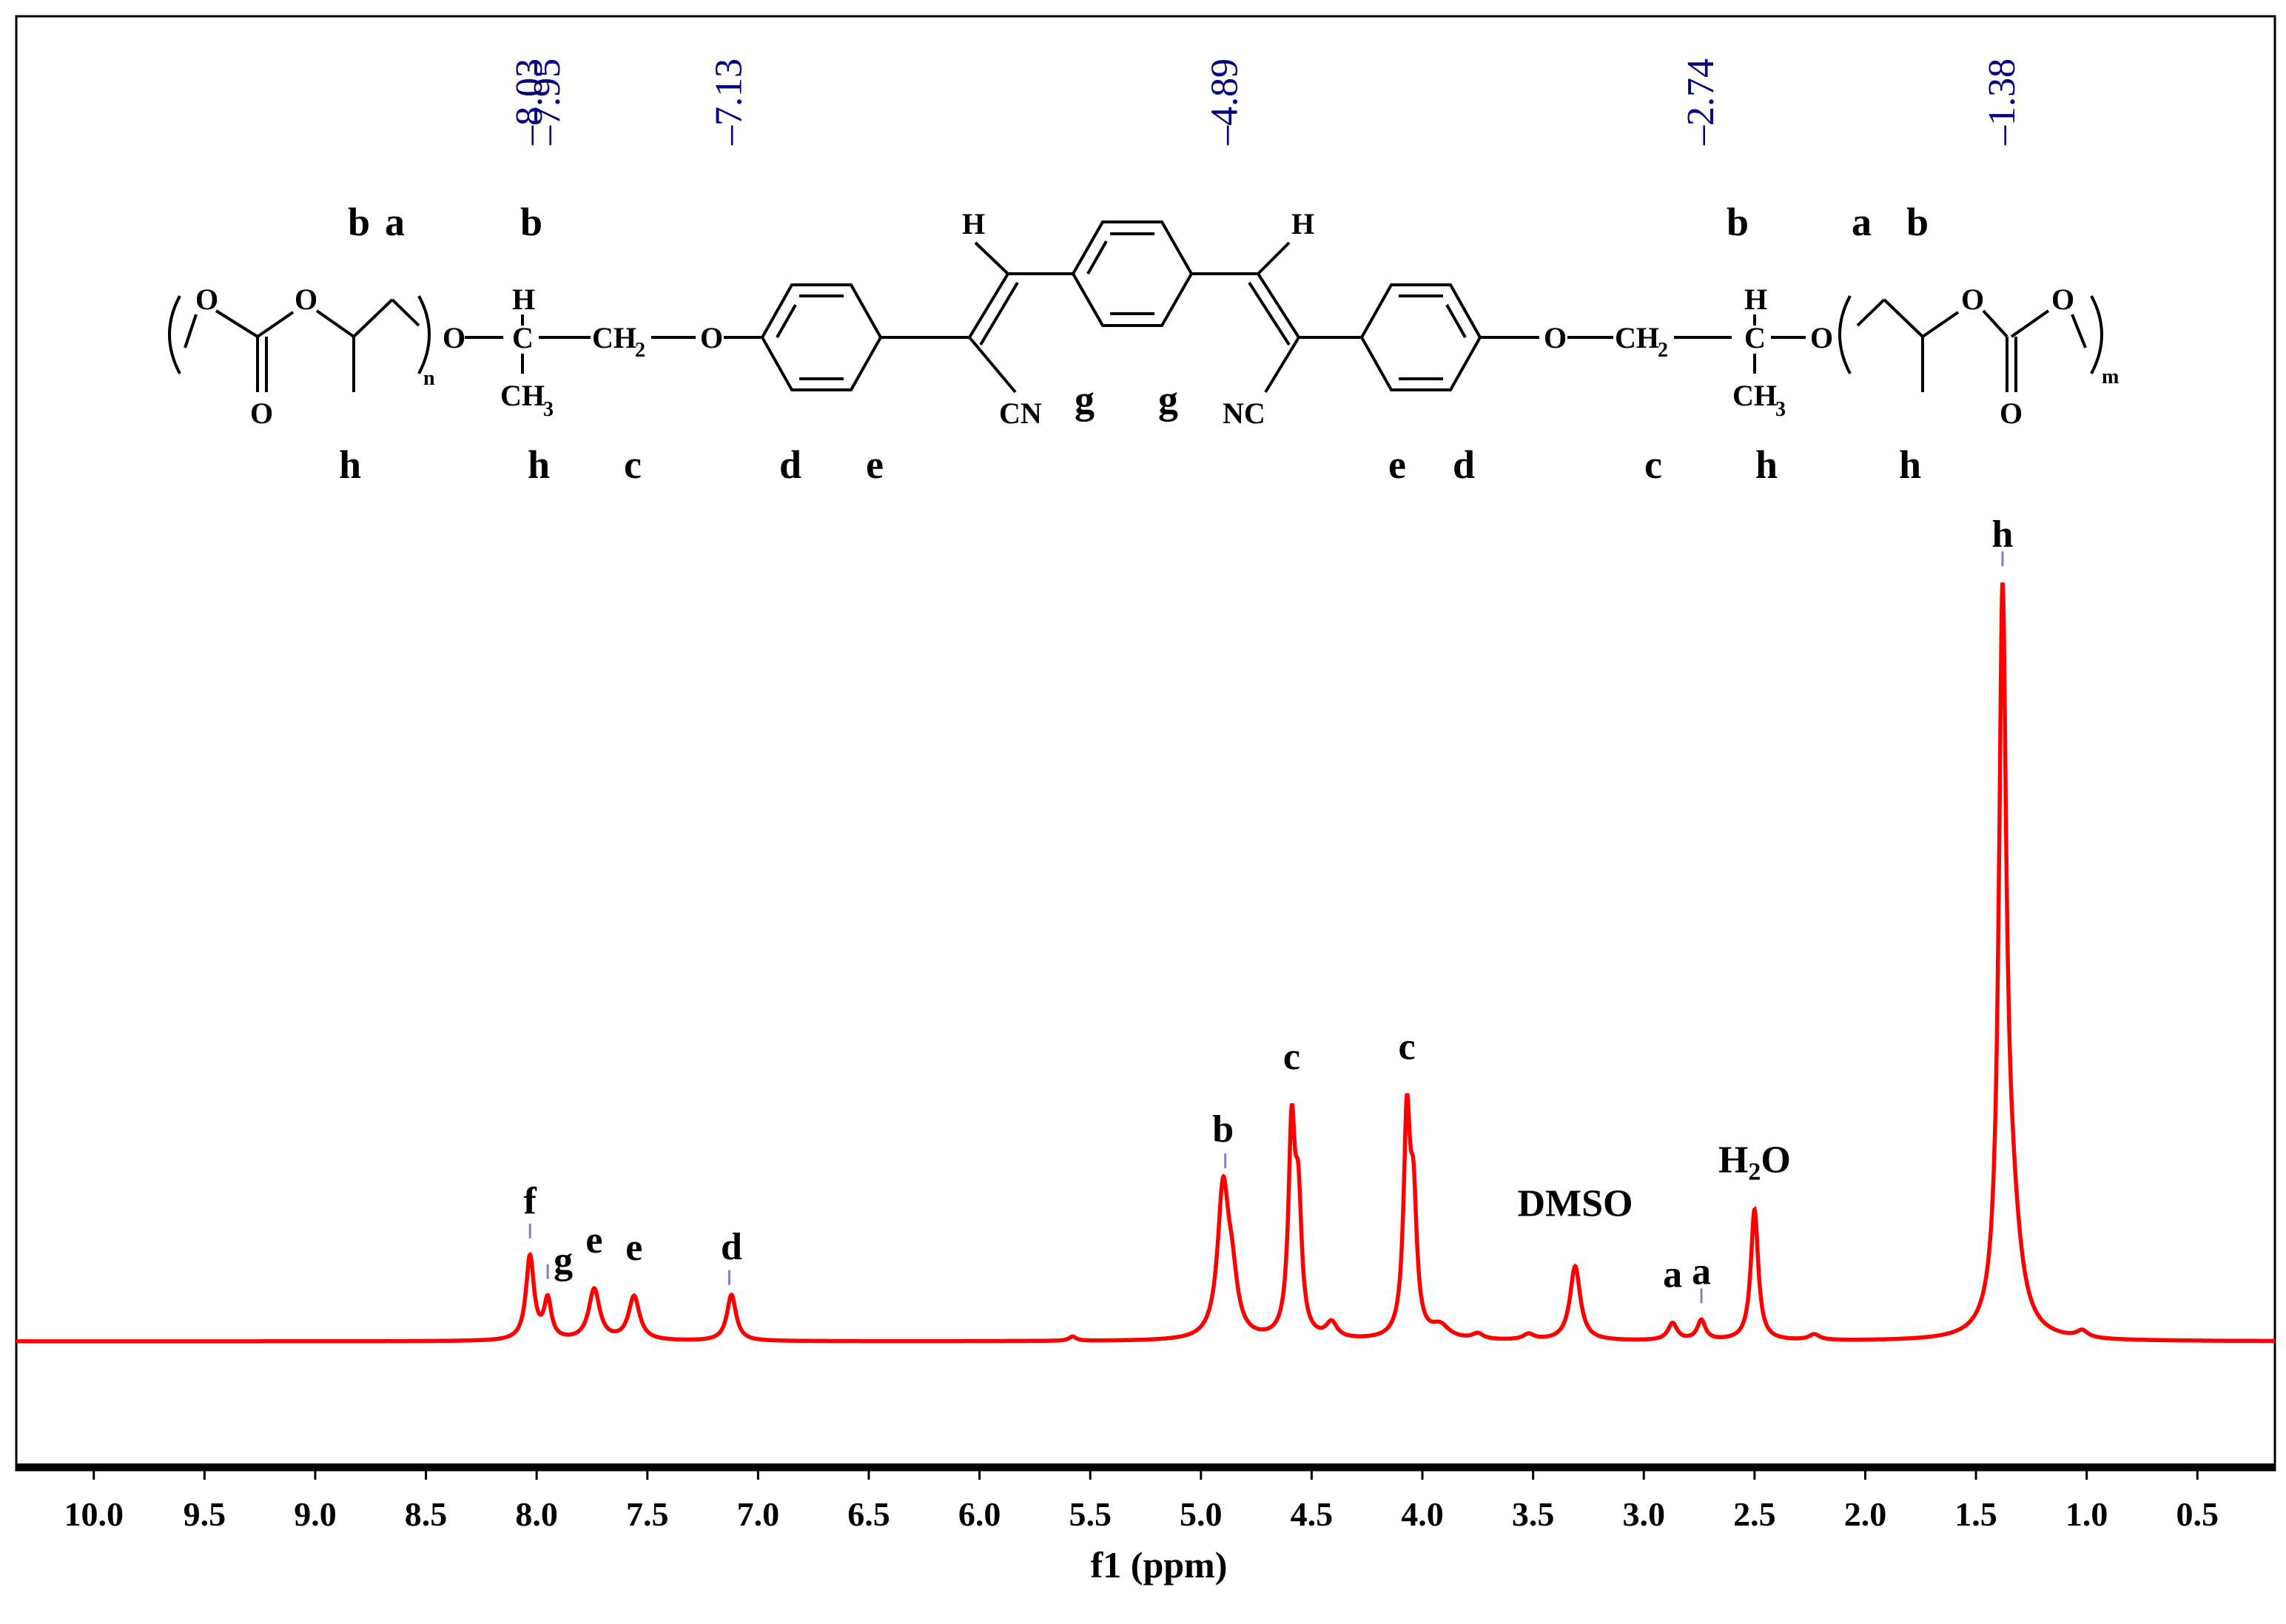  I want to click on x-tick-label: 2.5, so click(1754, 1514).